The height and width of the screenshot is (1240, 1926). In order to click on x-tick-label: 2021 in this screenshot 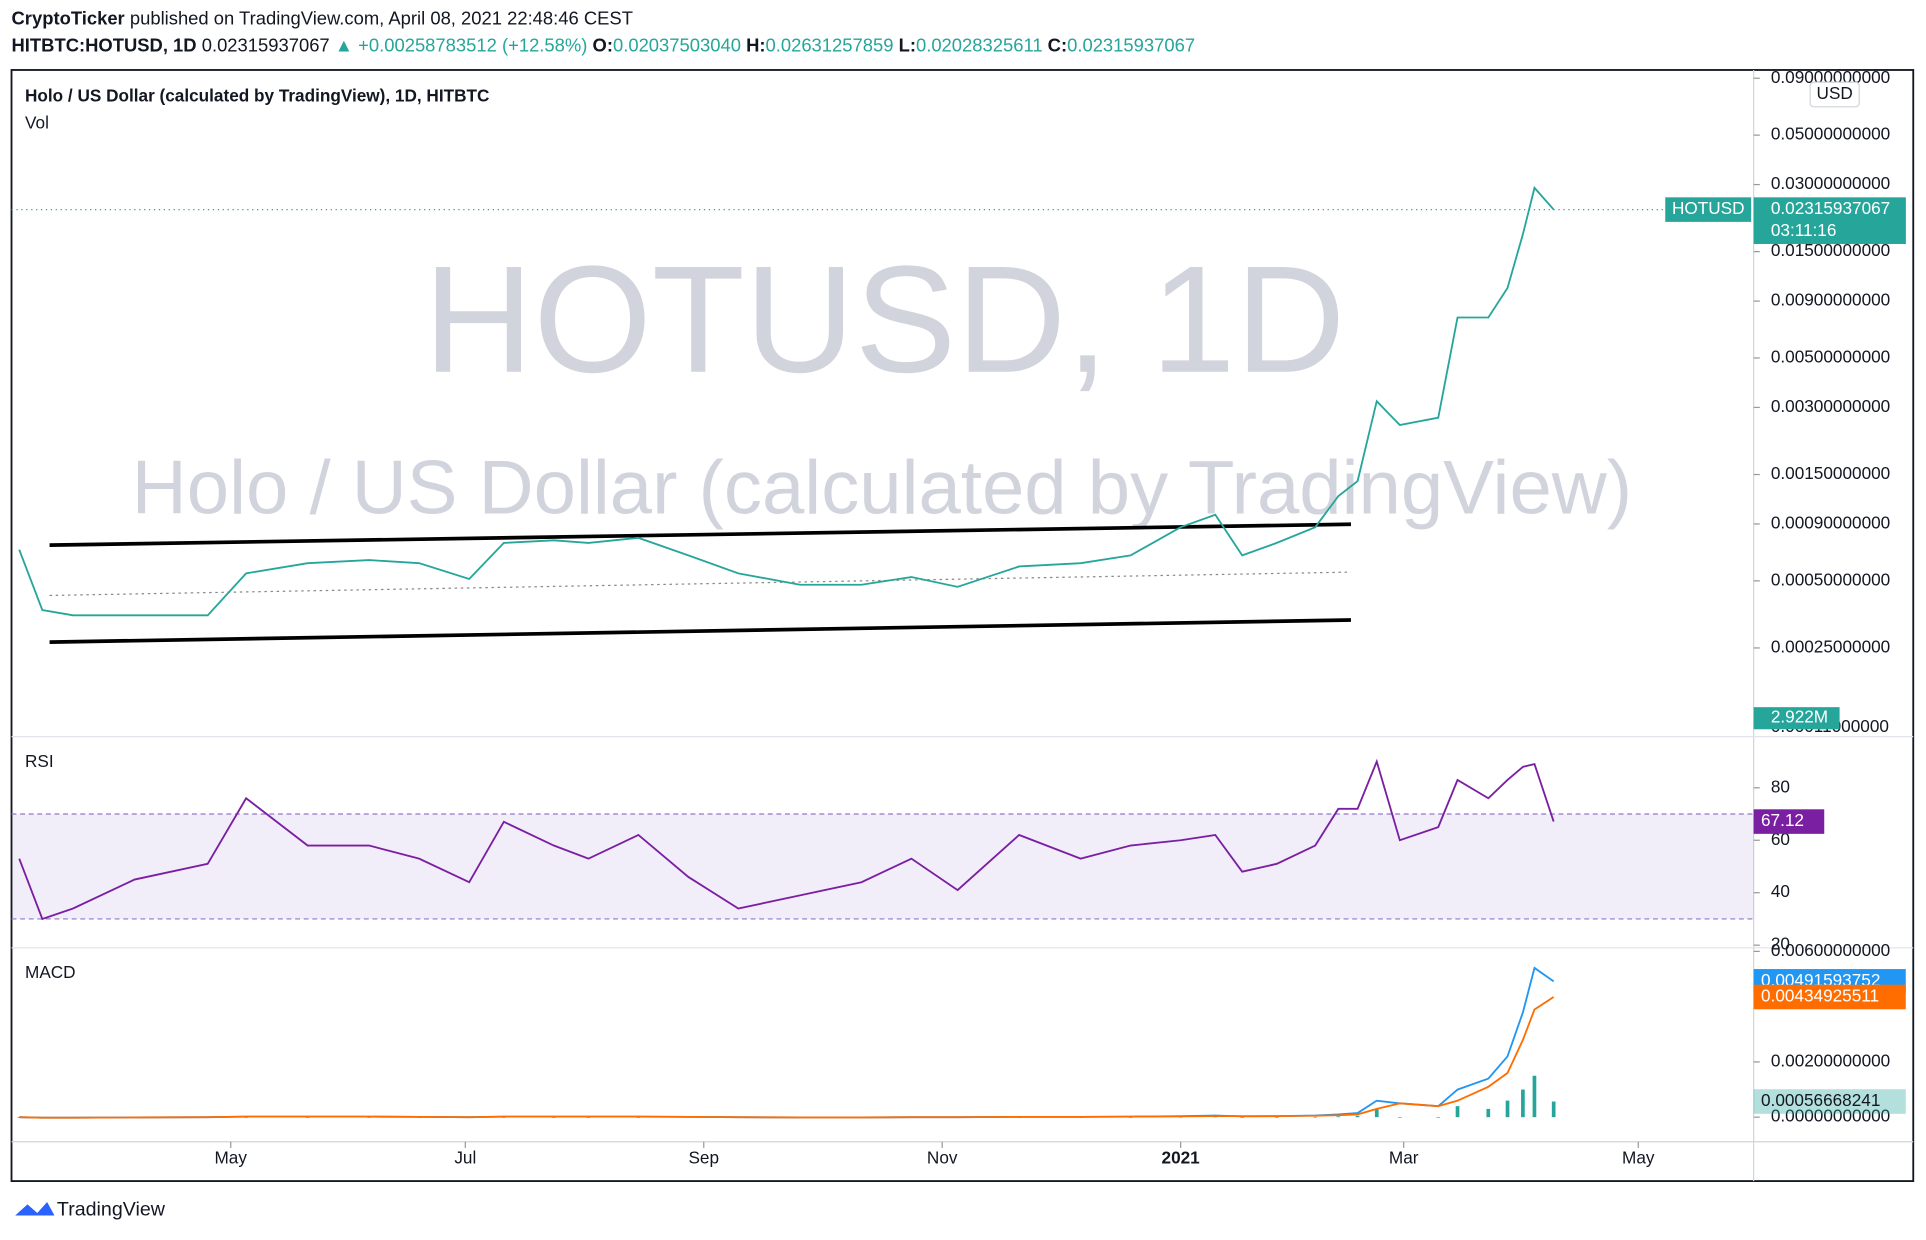, I will do `click(1181, 1158)`.